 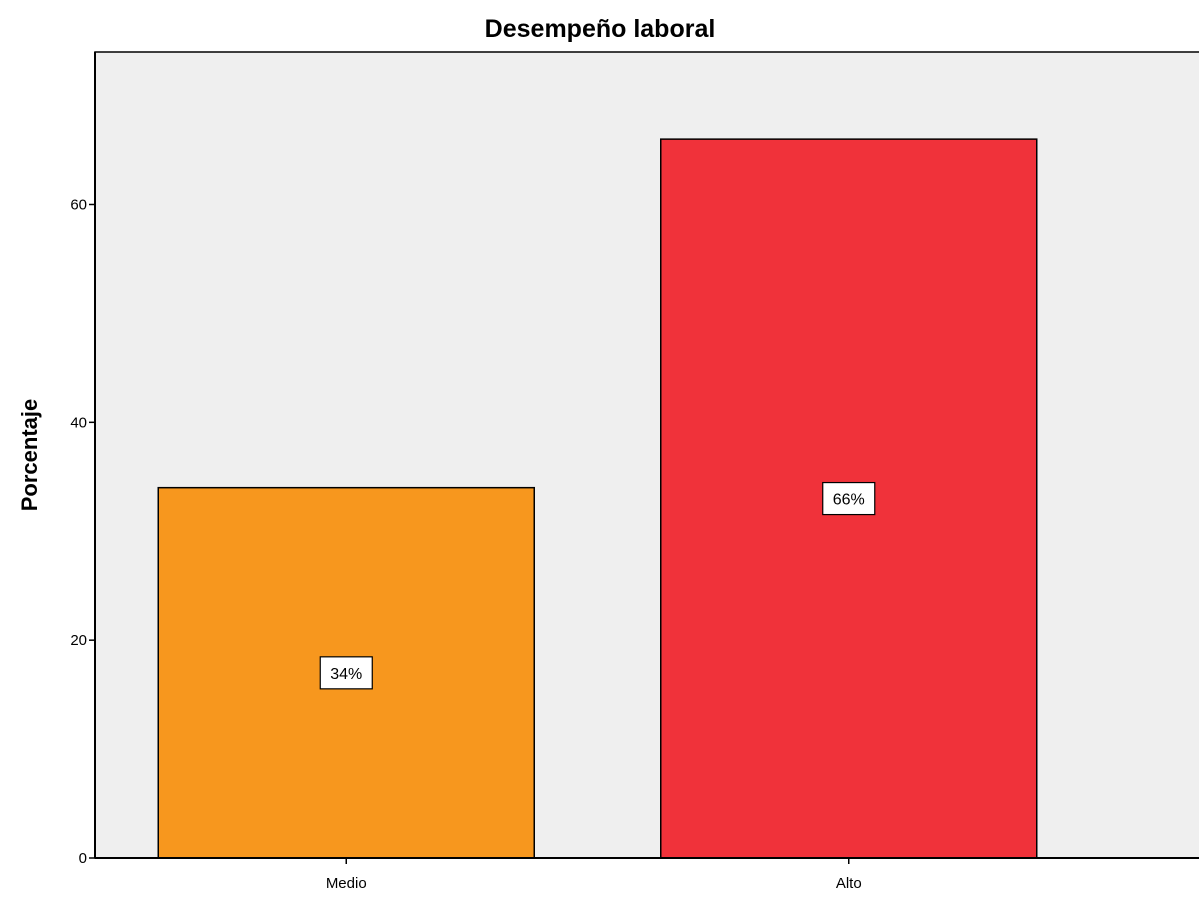 I want to click on y-axis-label: Porcentaje, so click(x=29, y=455).